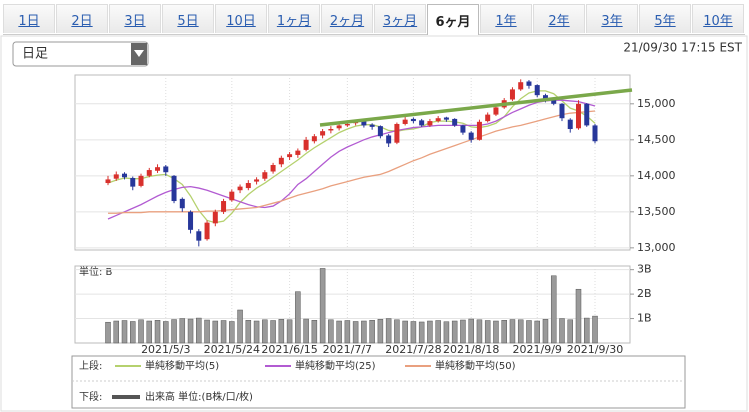 This screenshot has width=749, height=412. What do you see at coordinates (241, 18) in the screenshot?
I see `period-tab: 10日` at bounding box center [241, 18].